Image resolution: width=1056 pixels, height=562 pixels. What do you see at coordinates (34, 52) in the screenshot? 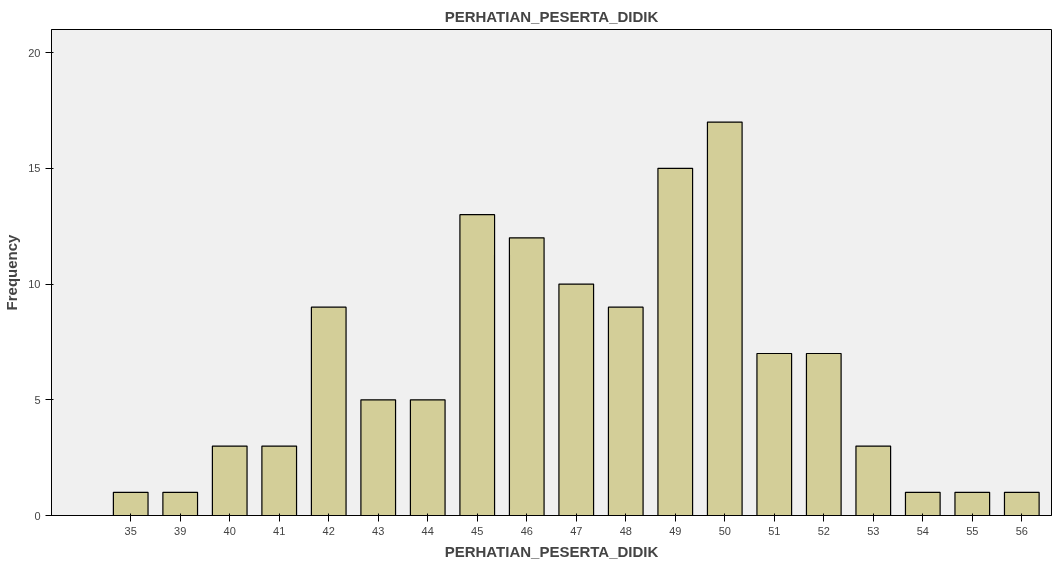
I see `y-tick-label: 20` at bounding box center [34, 52].